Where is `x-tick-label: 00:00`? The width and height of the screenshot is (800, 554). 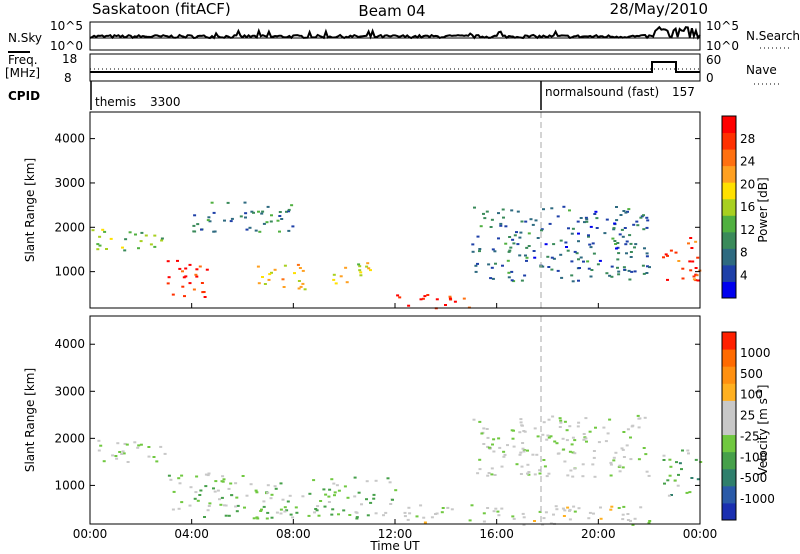
x-tick-label: 00:00 is located at coordinates (700, 534).